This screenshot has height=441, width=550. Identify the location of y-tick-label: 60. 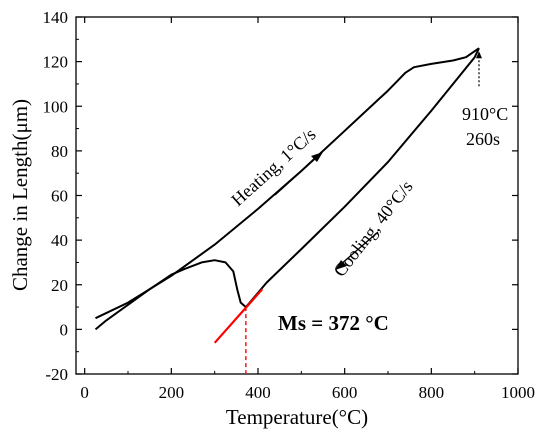
(59, 196).